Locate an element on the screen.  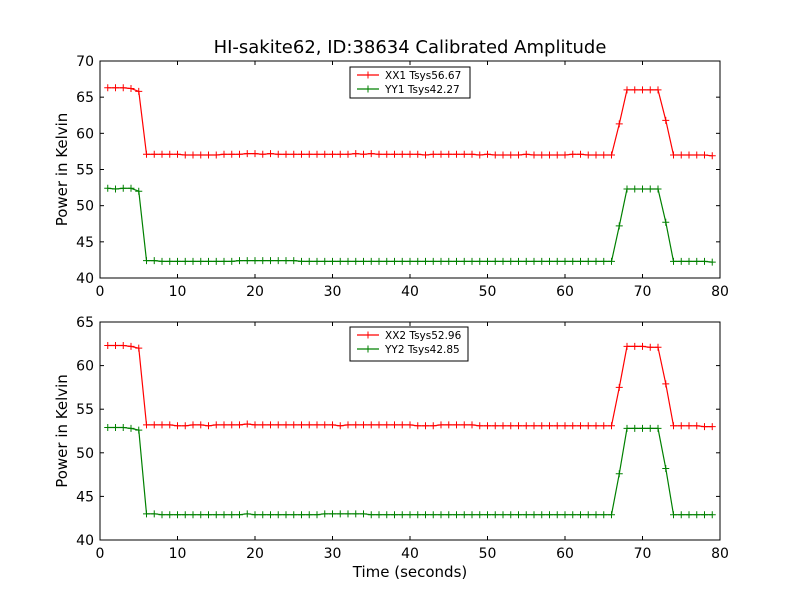
y-tick-label: 55 is located at coordinates (85, 410).